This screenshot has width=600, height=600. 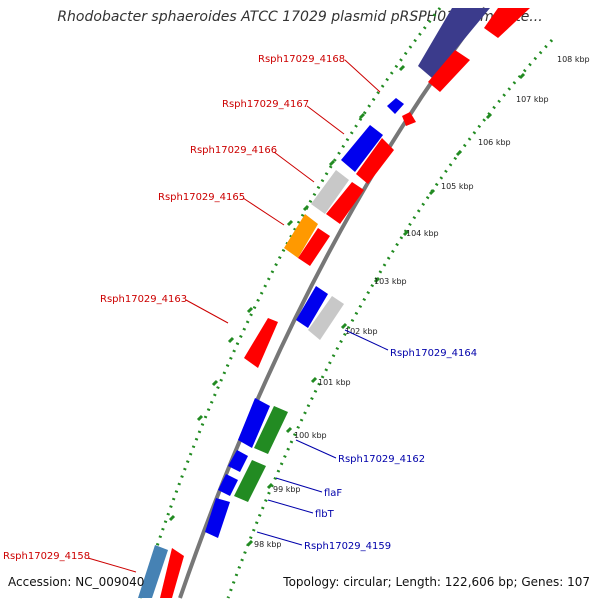 What do you see at coordinates (265, 104) in the screenshot?
I see `label-4167: Rsph17029_4167` at bounding box center [265, 104].